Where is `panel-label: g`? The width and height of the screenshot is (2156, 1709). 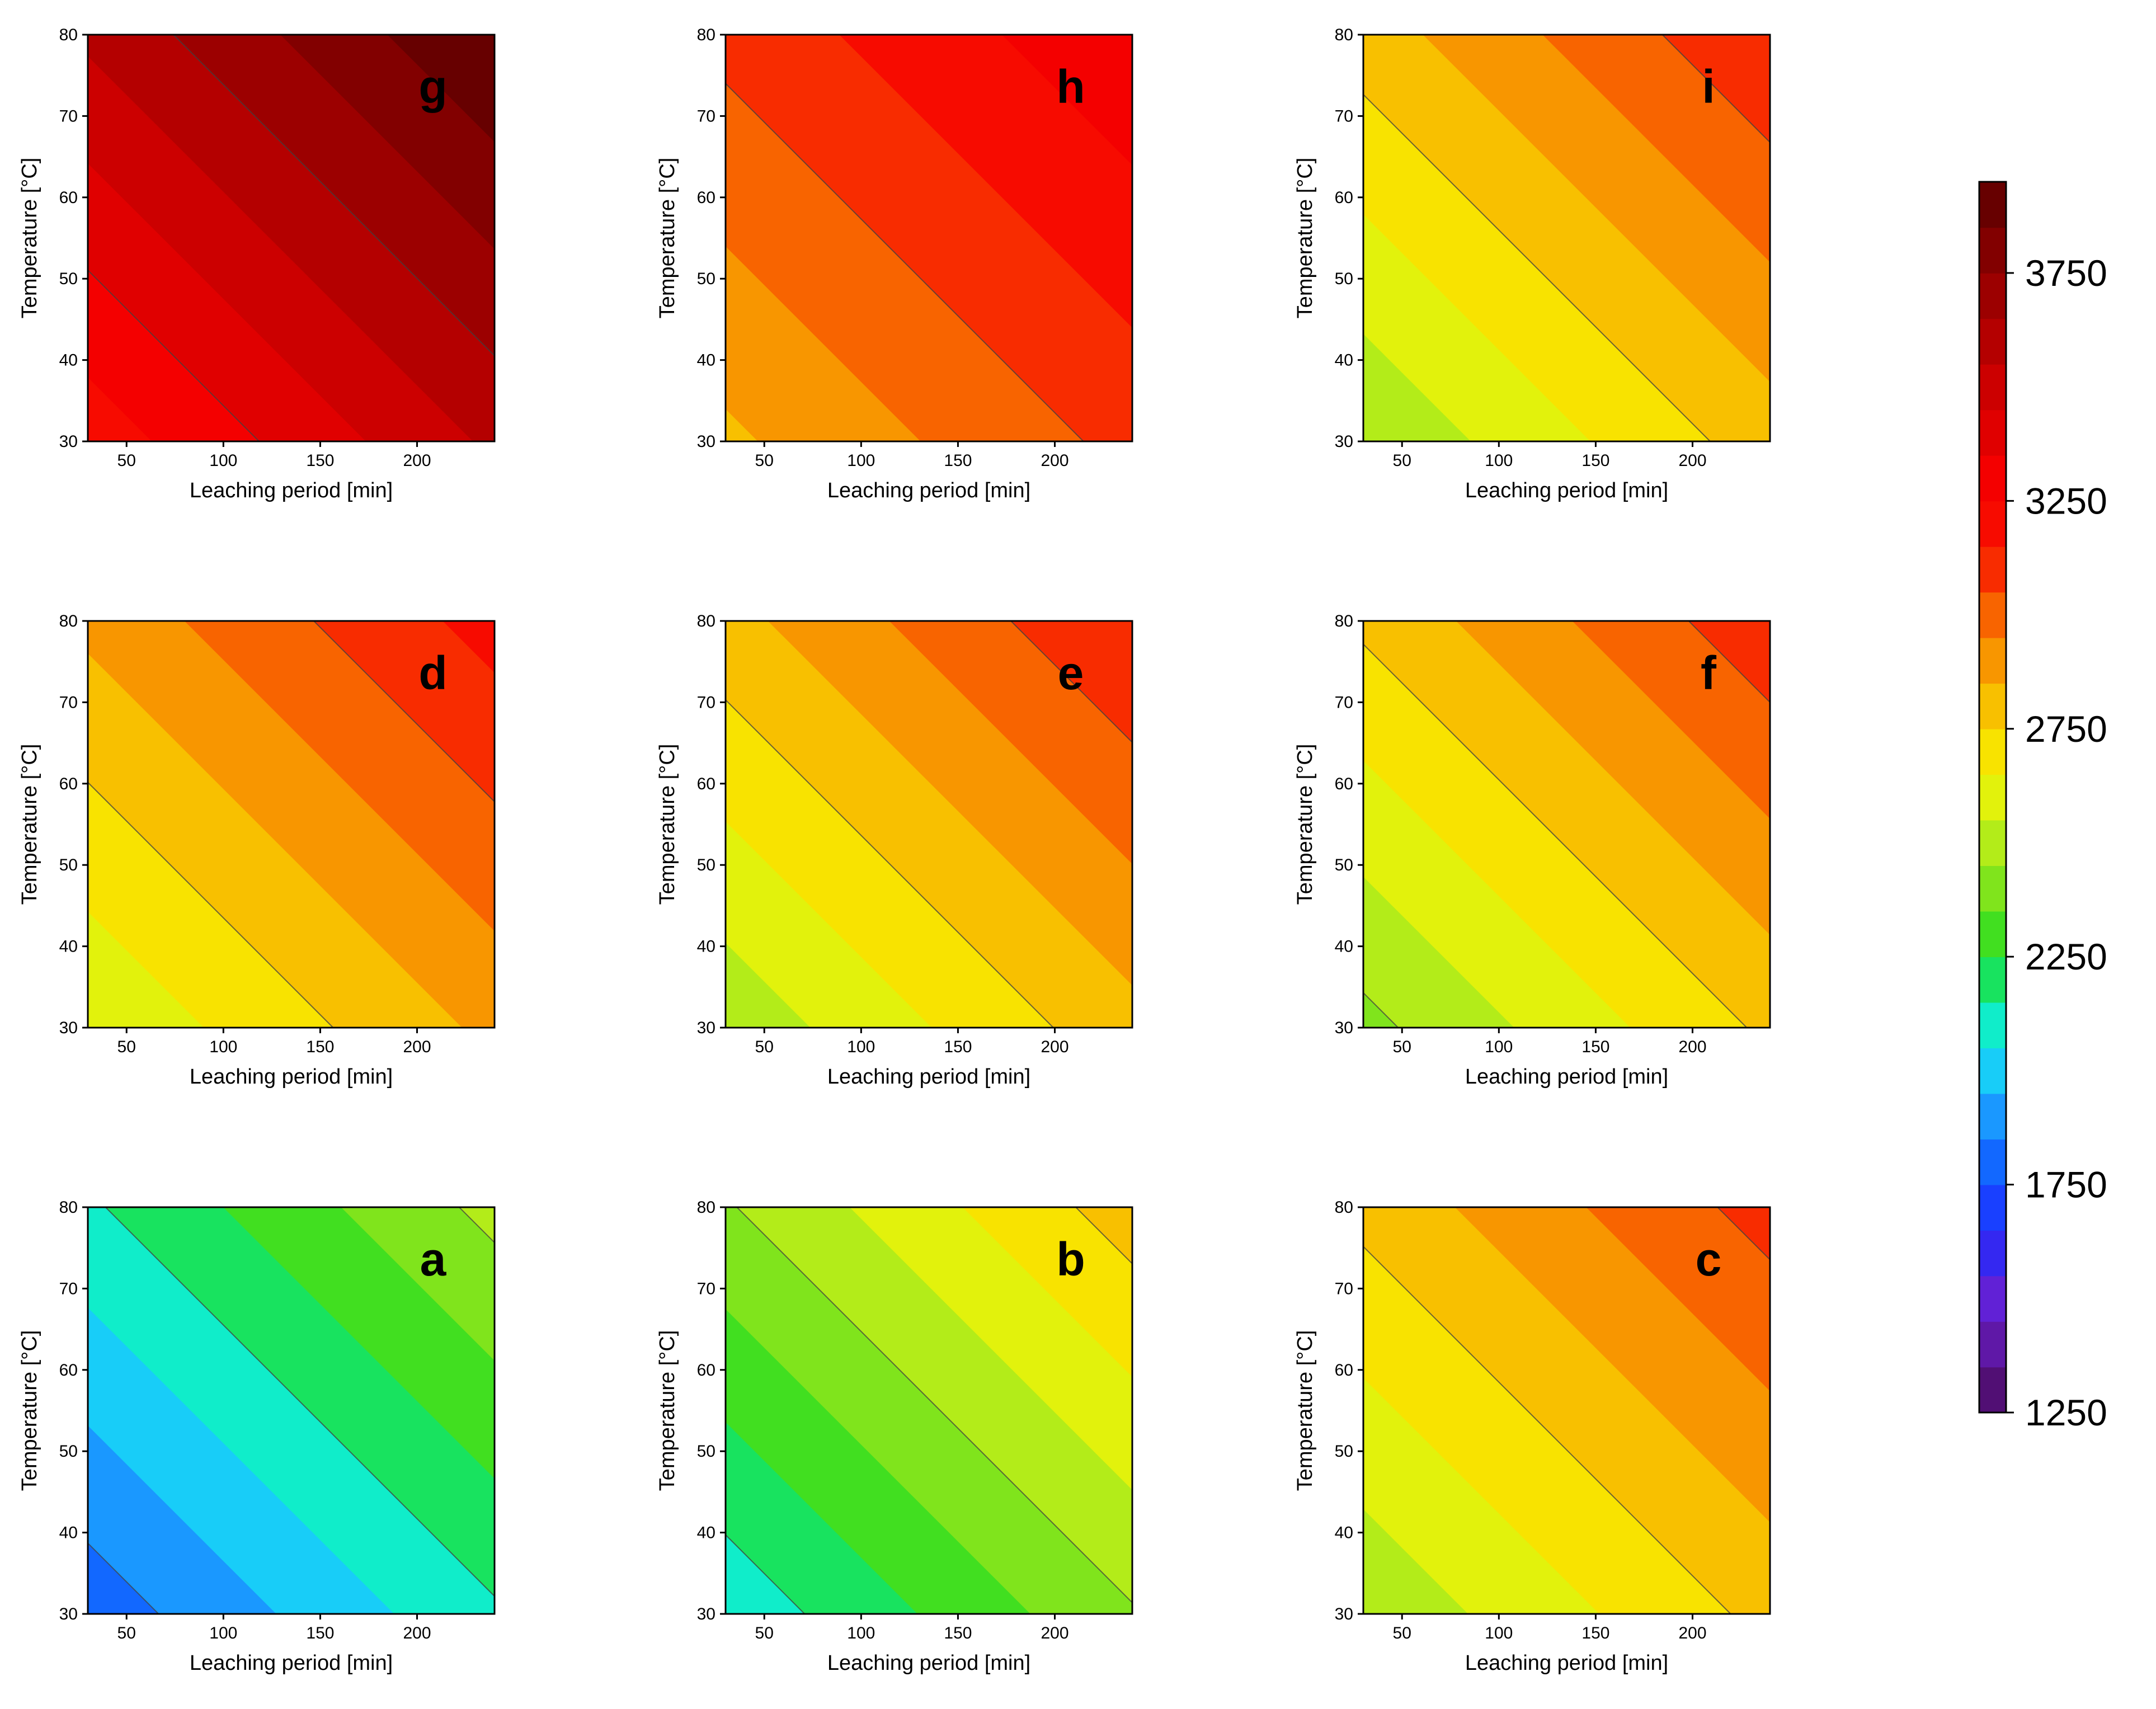 panel-label: g is located at coordinates (432, 86).